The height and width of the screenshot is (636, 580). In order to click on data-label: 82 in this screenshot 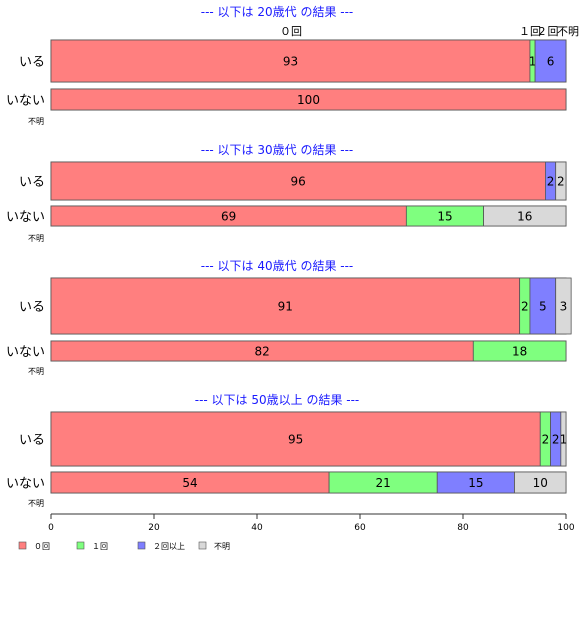, I will do `click(262, 352)`.